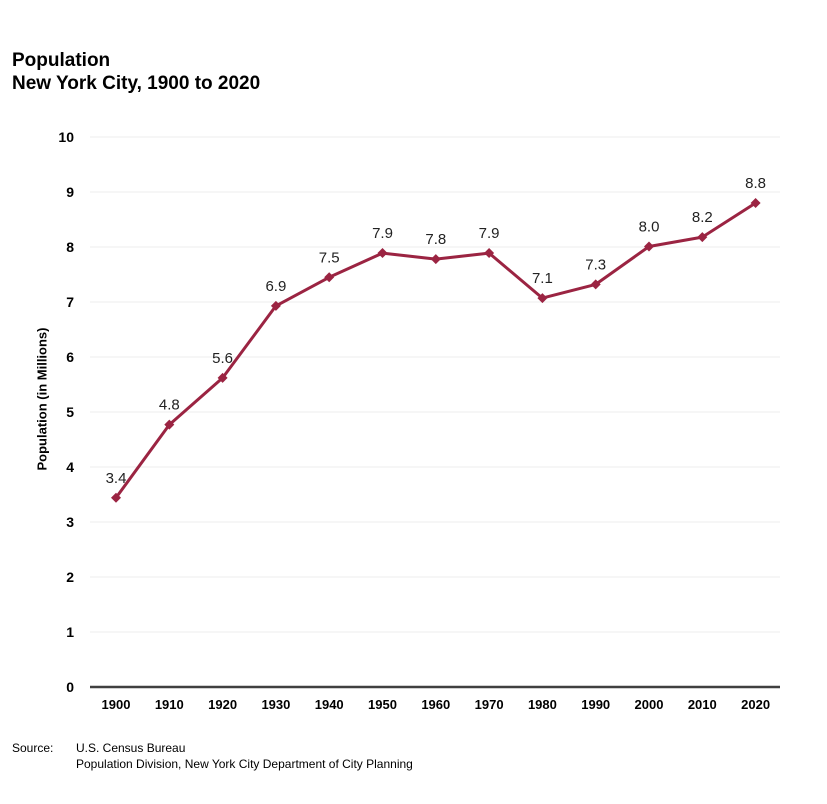  Describe the element at coordinates (222, 358) in the screenshot. I see `data-label: 5.6` at that location.